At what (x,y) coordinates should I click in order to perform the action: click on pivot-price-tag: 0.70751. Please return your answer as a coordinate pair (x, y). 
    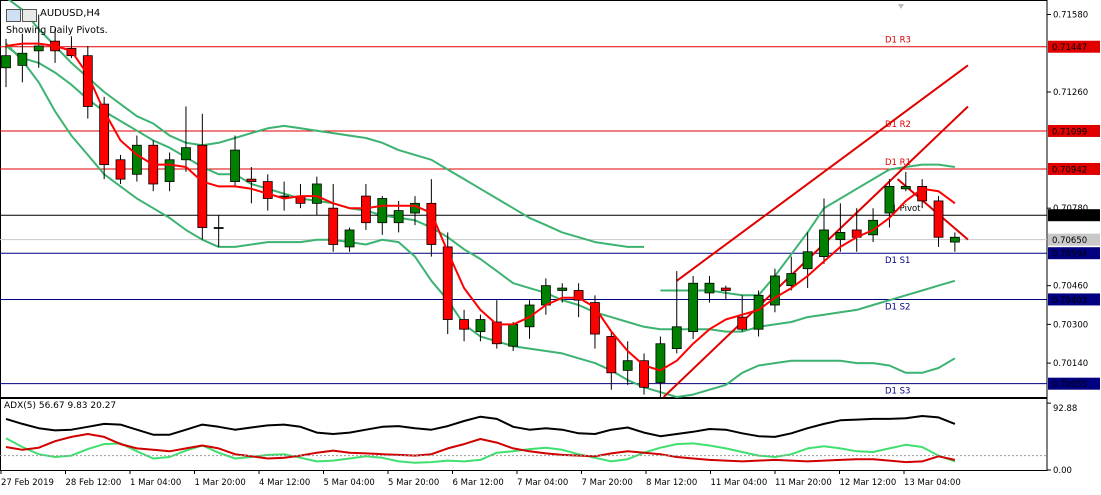
    Looking at the image, I should click on (1069, 217).